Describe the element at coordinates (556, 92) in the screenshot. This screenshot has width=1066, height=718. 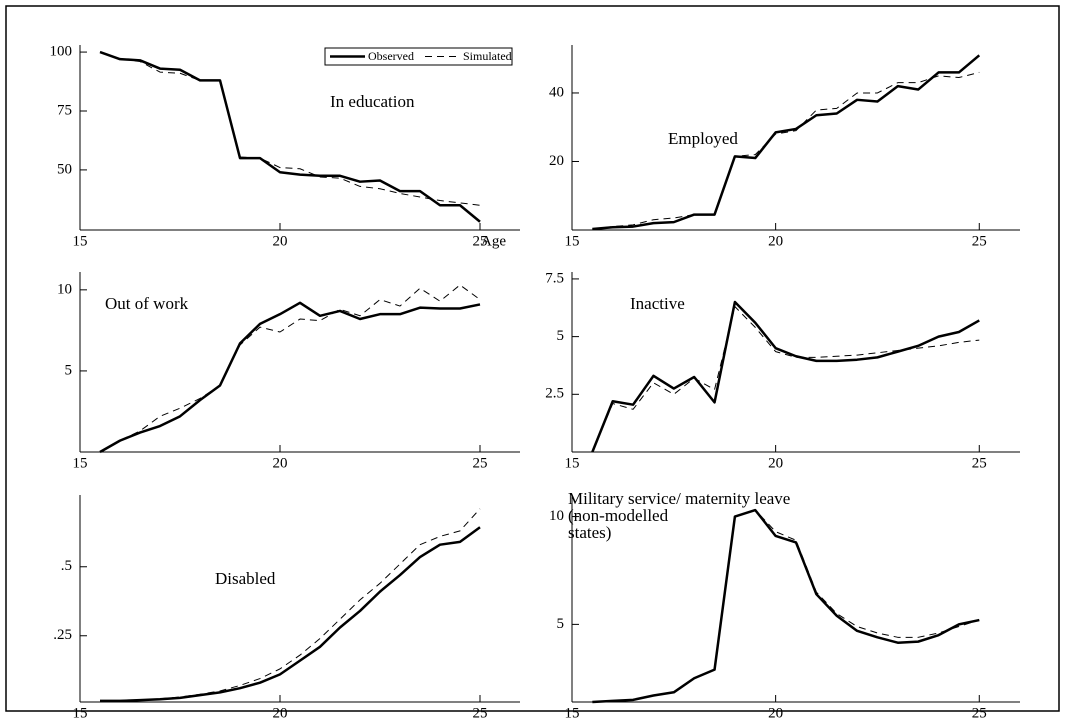
I see `y-tick-label: 40` at that location.